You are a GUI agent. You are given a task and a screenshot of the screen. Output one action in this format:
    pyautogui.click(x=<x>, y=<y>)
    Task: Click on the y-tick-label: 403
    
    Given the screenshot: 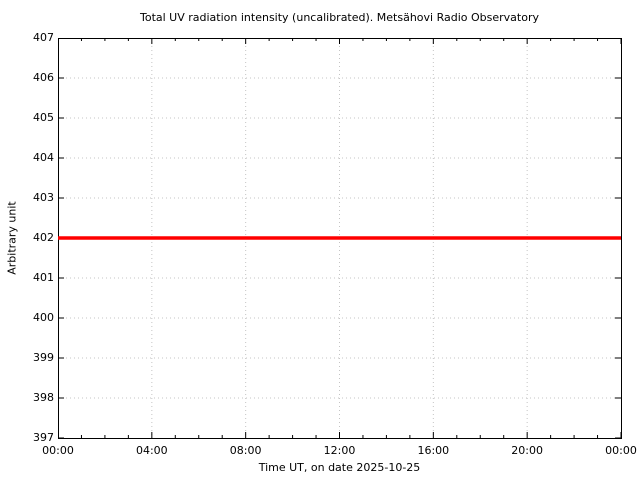 What is the action you would take?
    pyautogui.click(x=43, y=197)
    